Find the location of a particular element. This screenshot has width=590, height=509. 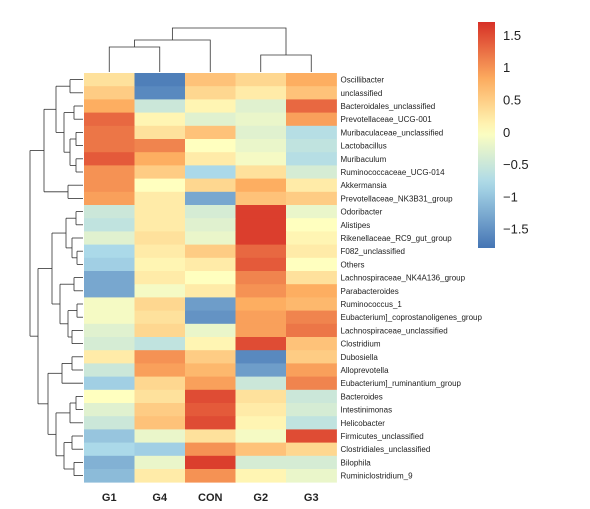

row-label: Eubacterium]_ruminantium_group is located at coordinates (401, 383).